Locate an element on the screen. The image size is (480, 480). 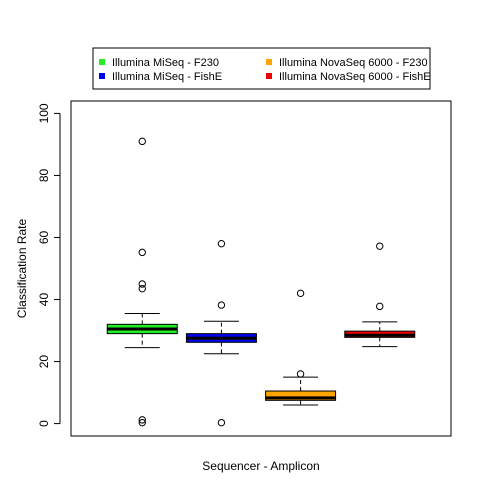
y-tick-label: 80 is located at coordinates (44, 175).